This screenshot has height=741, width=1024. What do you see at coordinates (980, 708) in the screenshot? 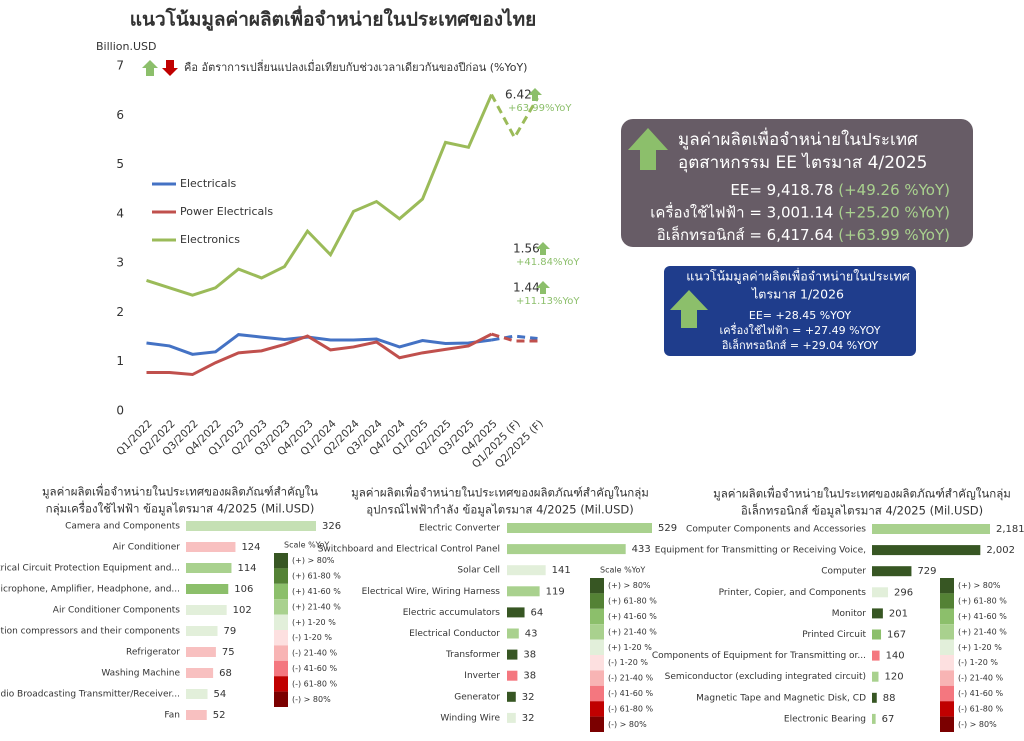
I see `scale-label: (-) 61-80 %` at bounding box center [980, 708].